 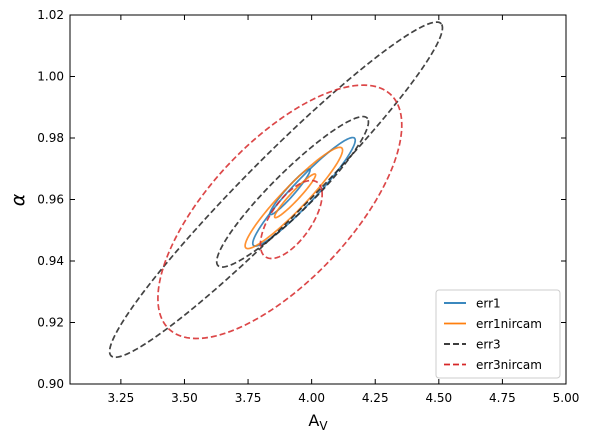 What do you see at coordinates (311, 398) in the screenshot?
I see `x-tick-label: 4.00` at bounding box center [311, 398].